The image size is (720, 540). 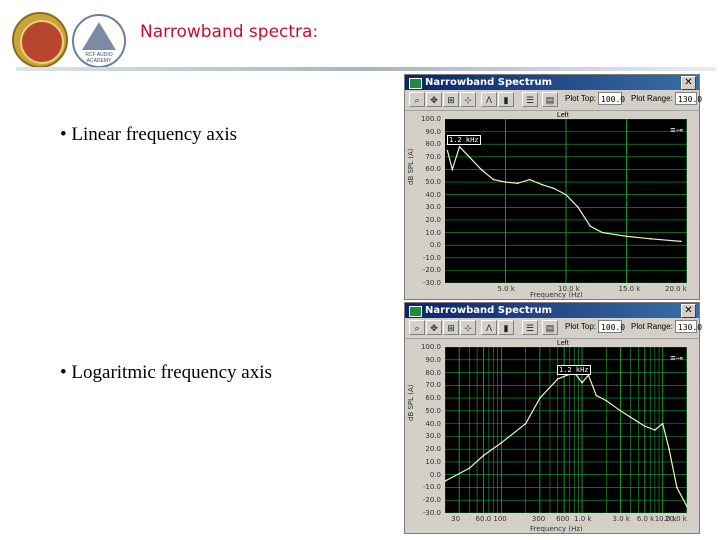 I want to click on x-tick-label: 15.0 k, so click(x=629, y=289).